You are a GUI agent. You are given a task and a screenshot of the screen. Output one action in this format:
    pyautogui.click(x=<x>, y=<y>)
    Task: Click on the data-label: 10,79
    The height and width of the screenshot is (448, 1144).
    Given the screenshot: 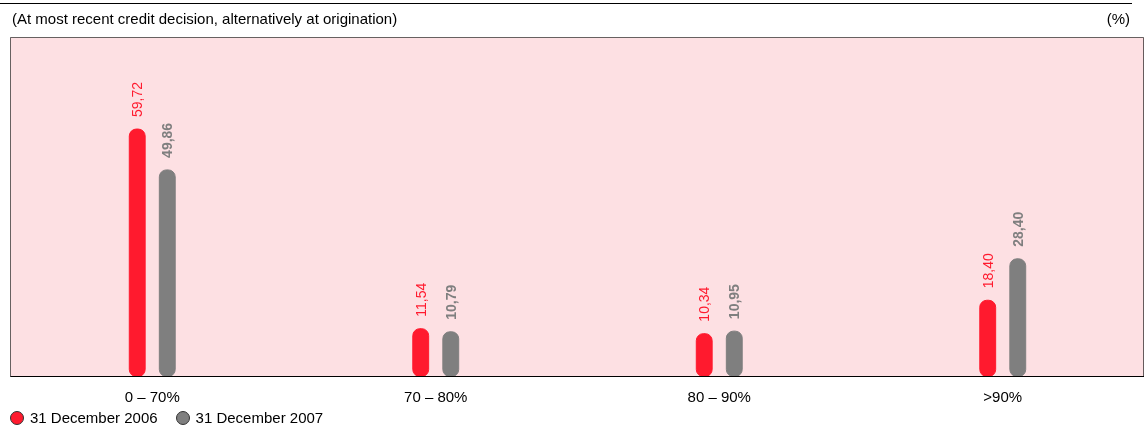 What is the action you would take?
    pyautogui.click(x=450, y=302)
    